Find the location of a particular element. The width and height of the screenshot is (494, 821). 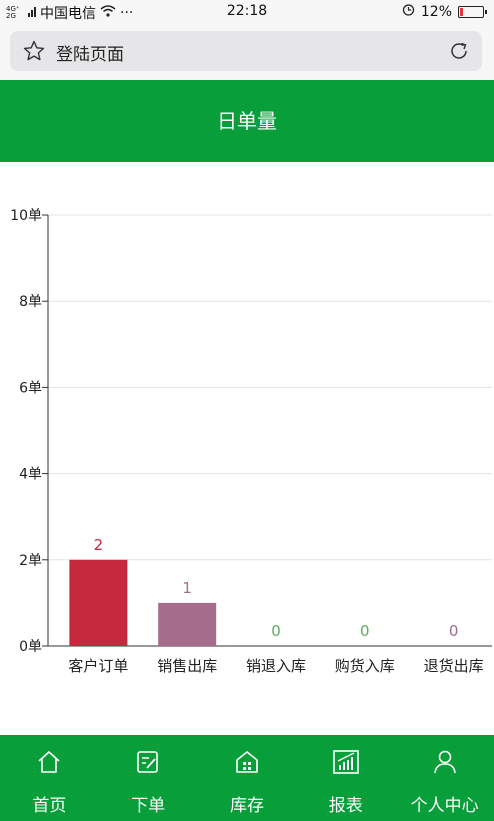

tab-home: 首页 is located at coordinates (49, 778).